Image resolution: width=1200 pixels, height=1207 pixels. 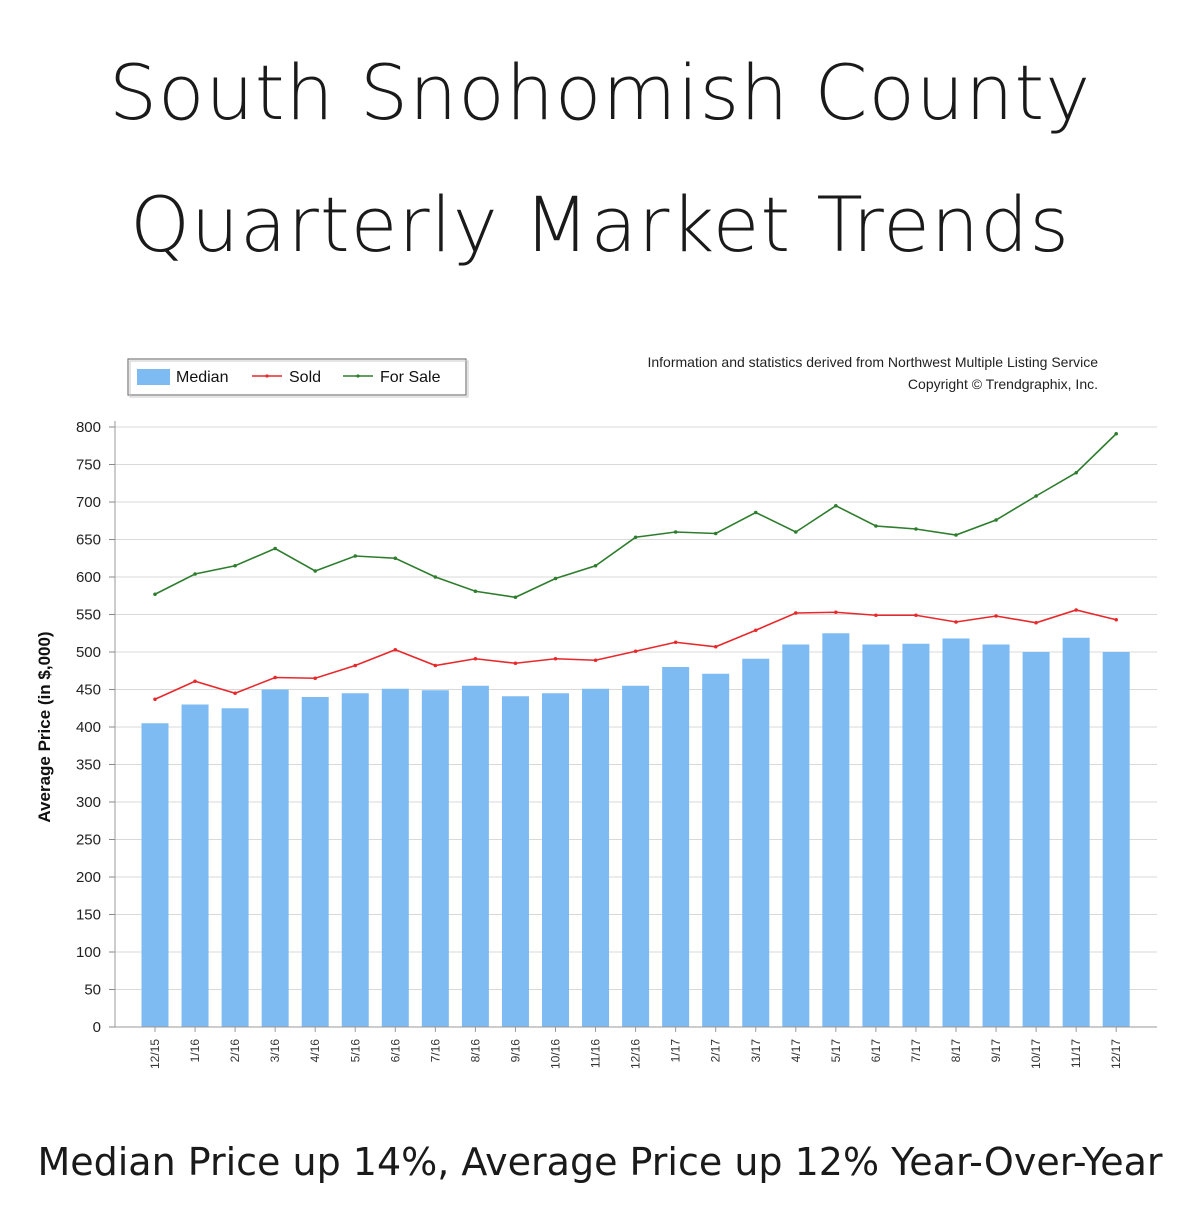 I want to click on legend-sold-label: Sold, so click(x=305, y=377).